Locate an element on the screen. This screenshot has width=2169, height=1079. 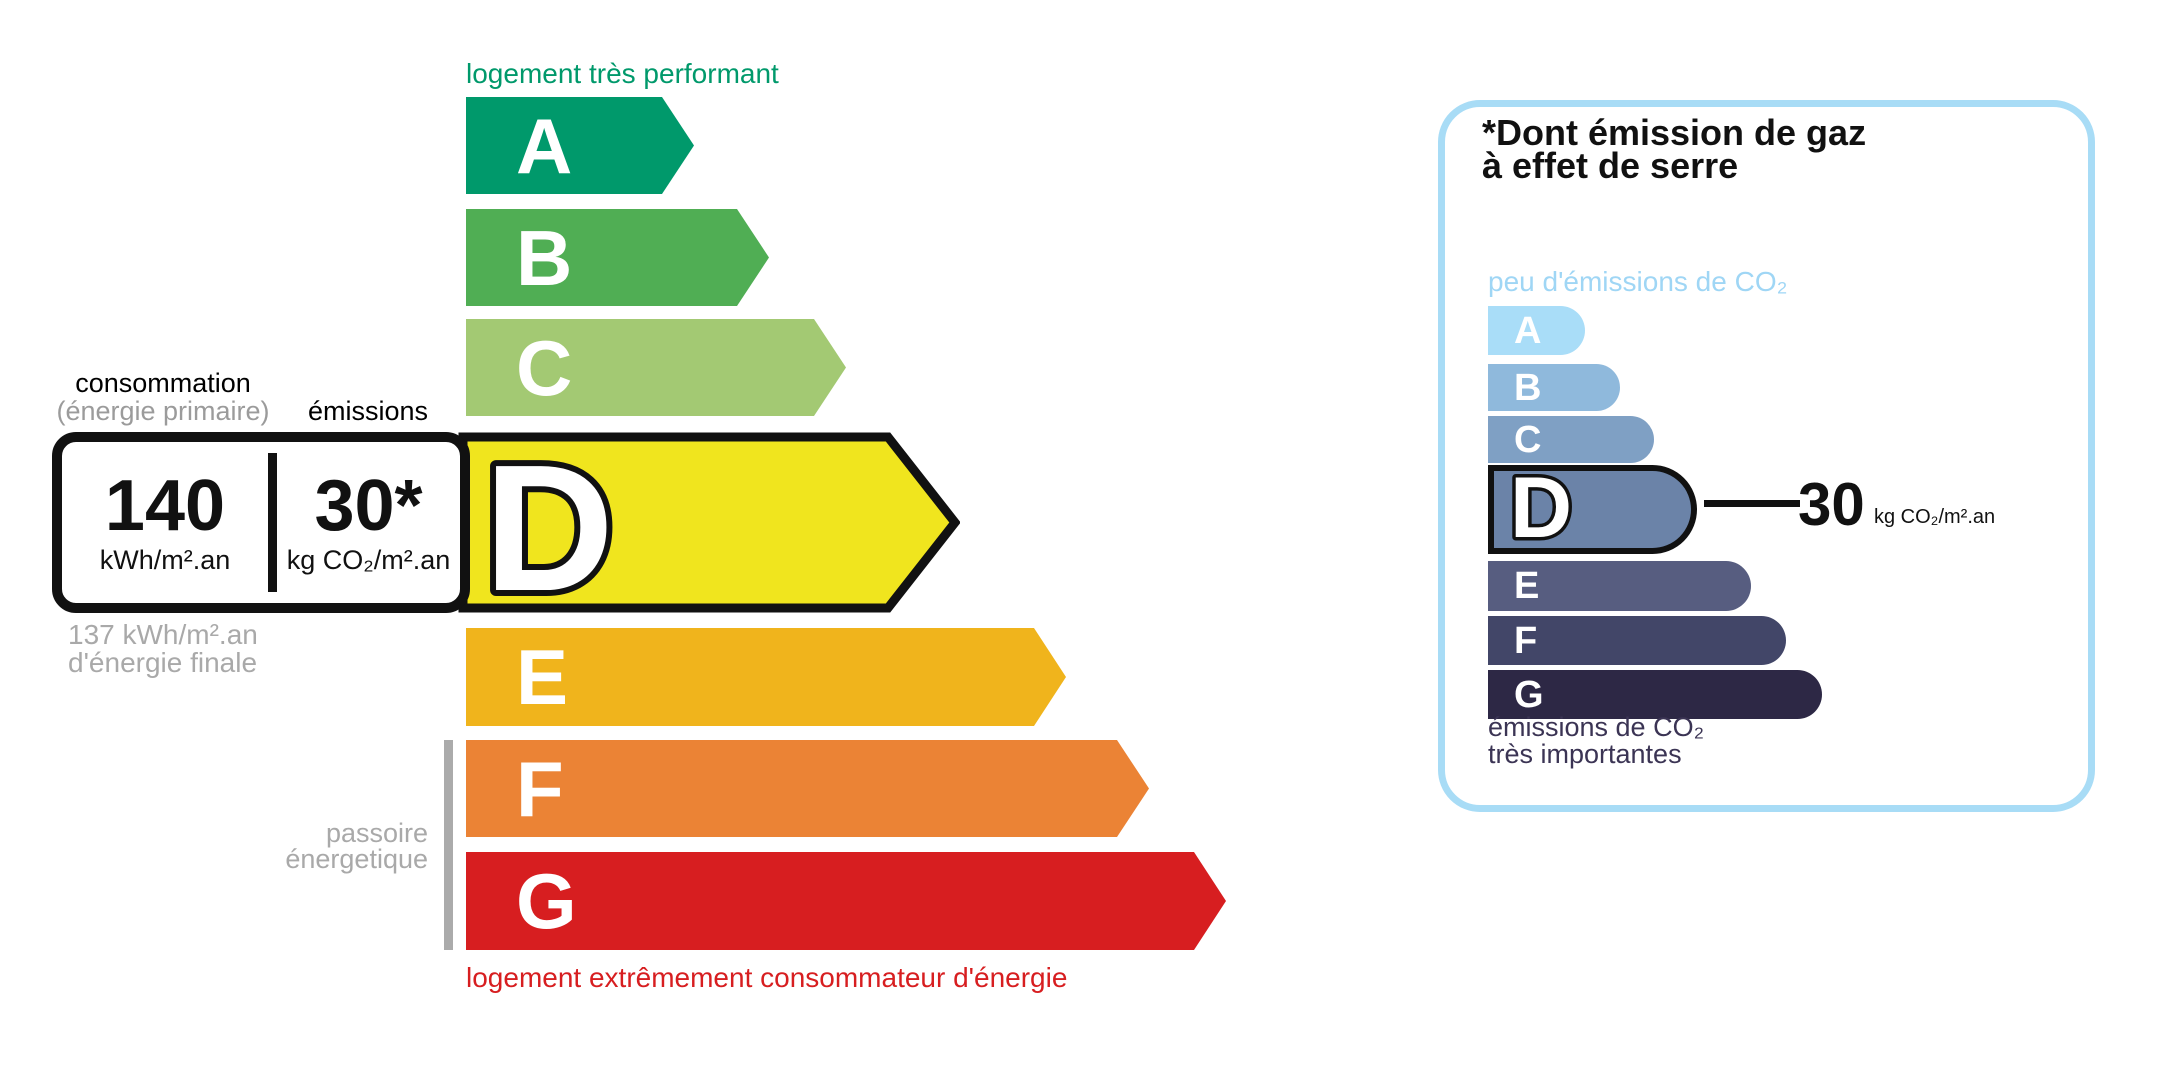
indicator-divider is located at coordinates (272, 522).